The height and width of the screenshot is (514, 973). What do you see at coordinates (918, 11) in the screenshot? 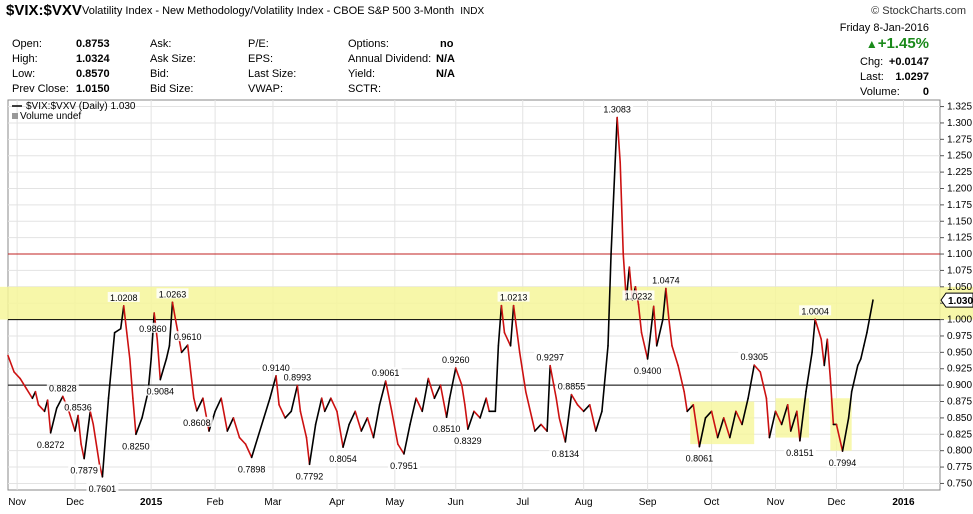
I see `stockcharts-credit: © StockCharts.com` at bounding box center [918, 11].